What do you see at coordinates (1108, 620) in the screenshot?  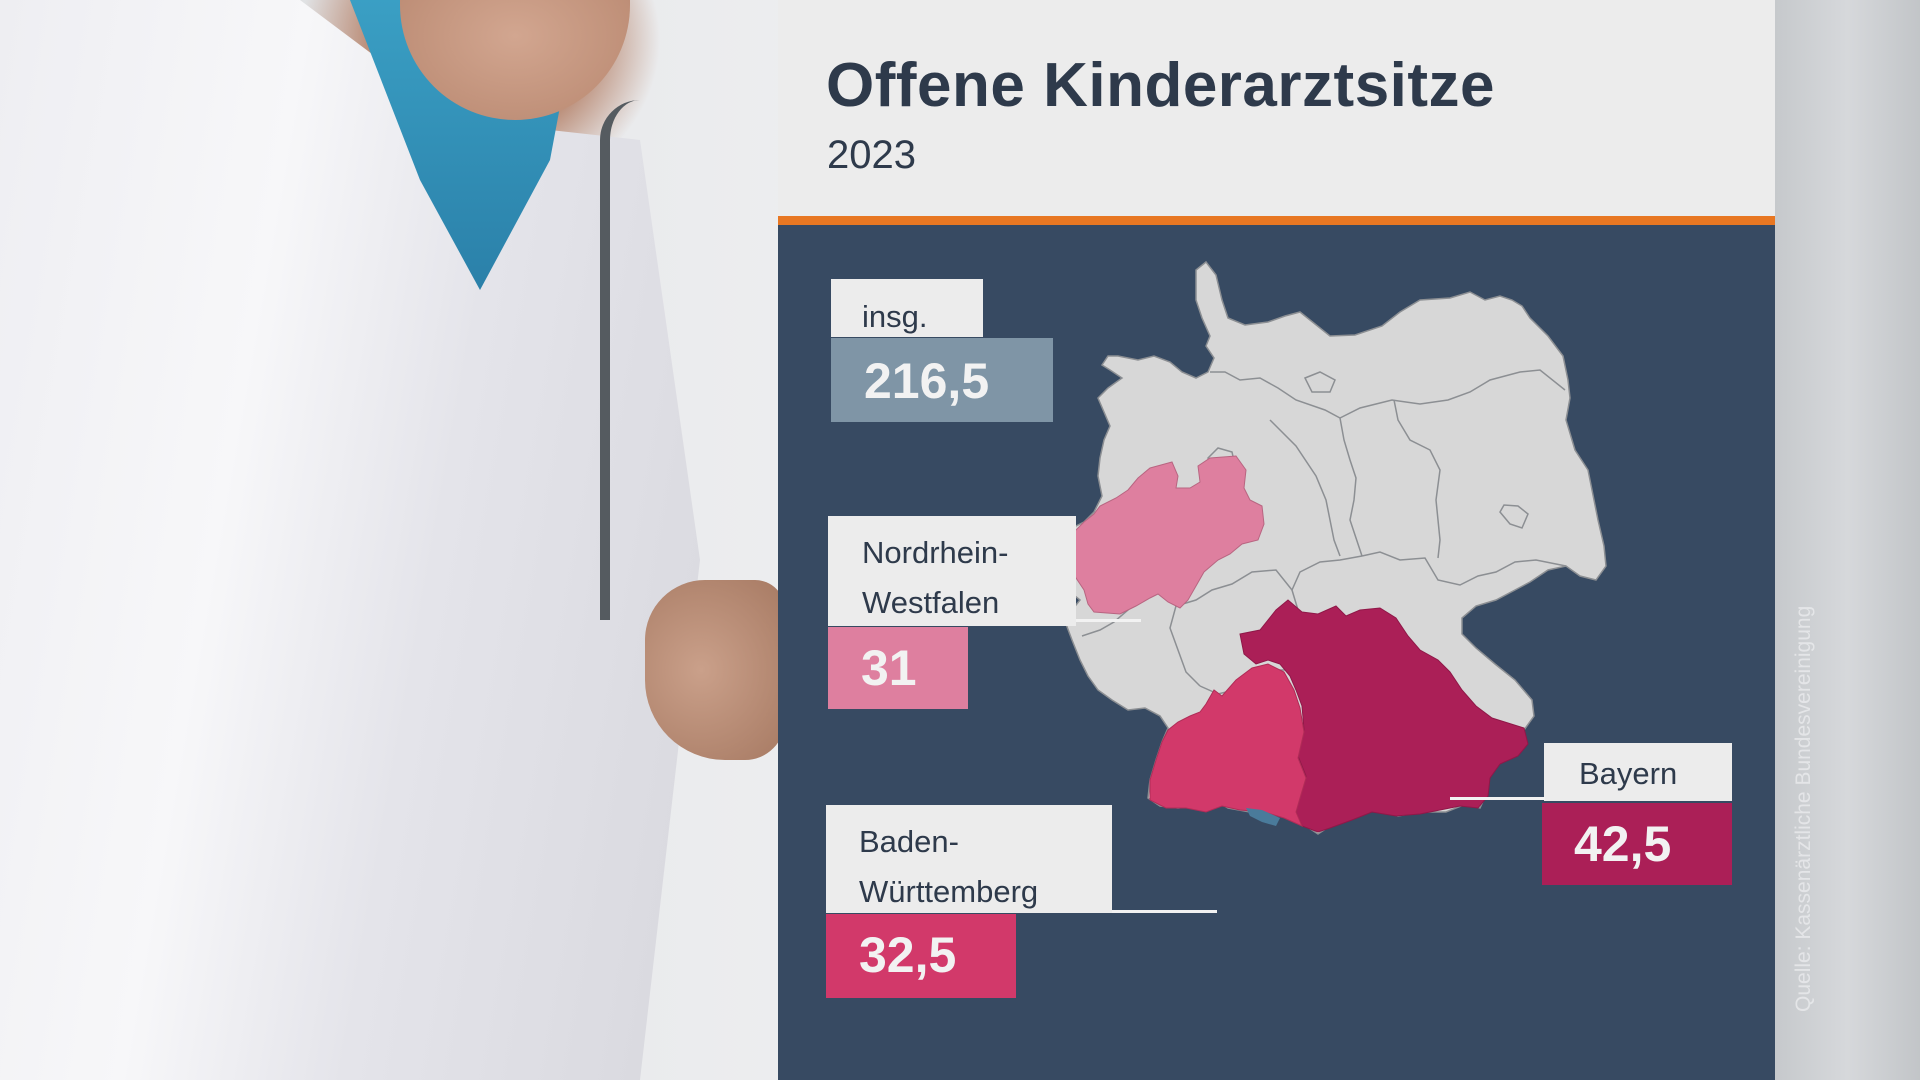 I see `nrw-leader-line` at bounding box center [1108, 620].